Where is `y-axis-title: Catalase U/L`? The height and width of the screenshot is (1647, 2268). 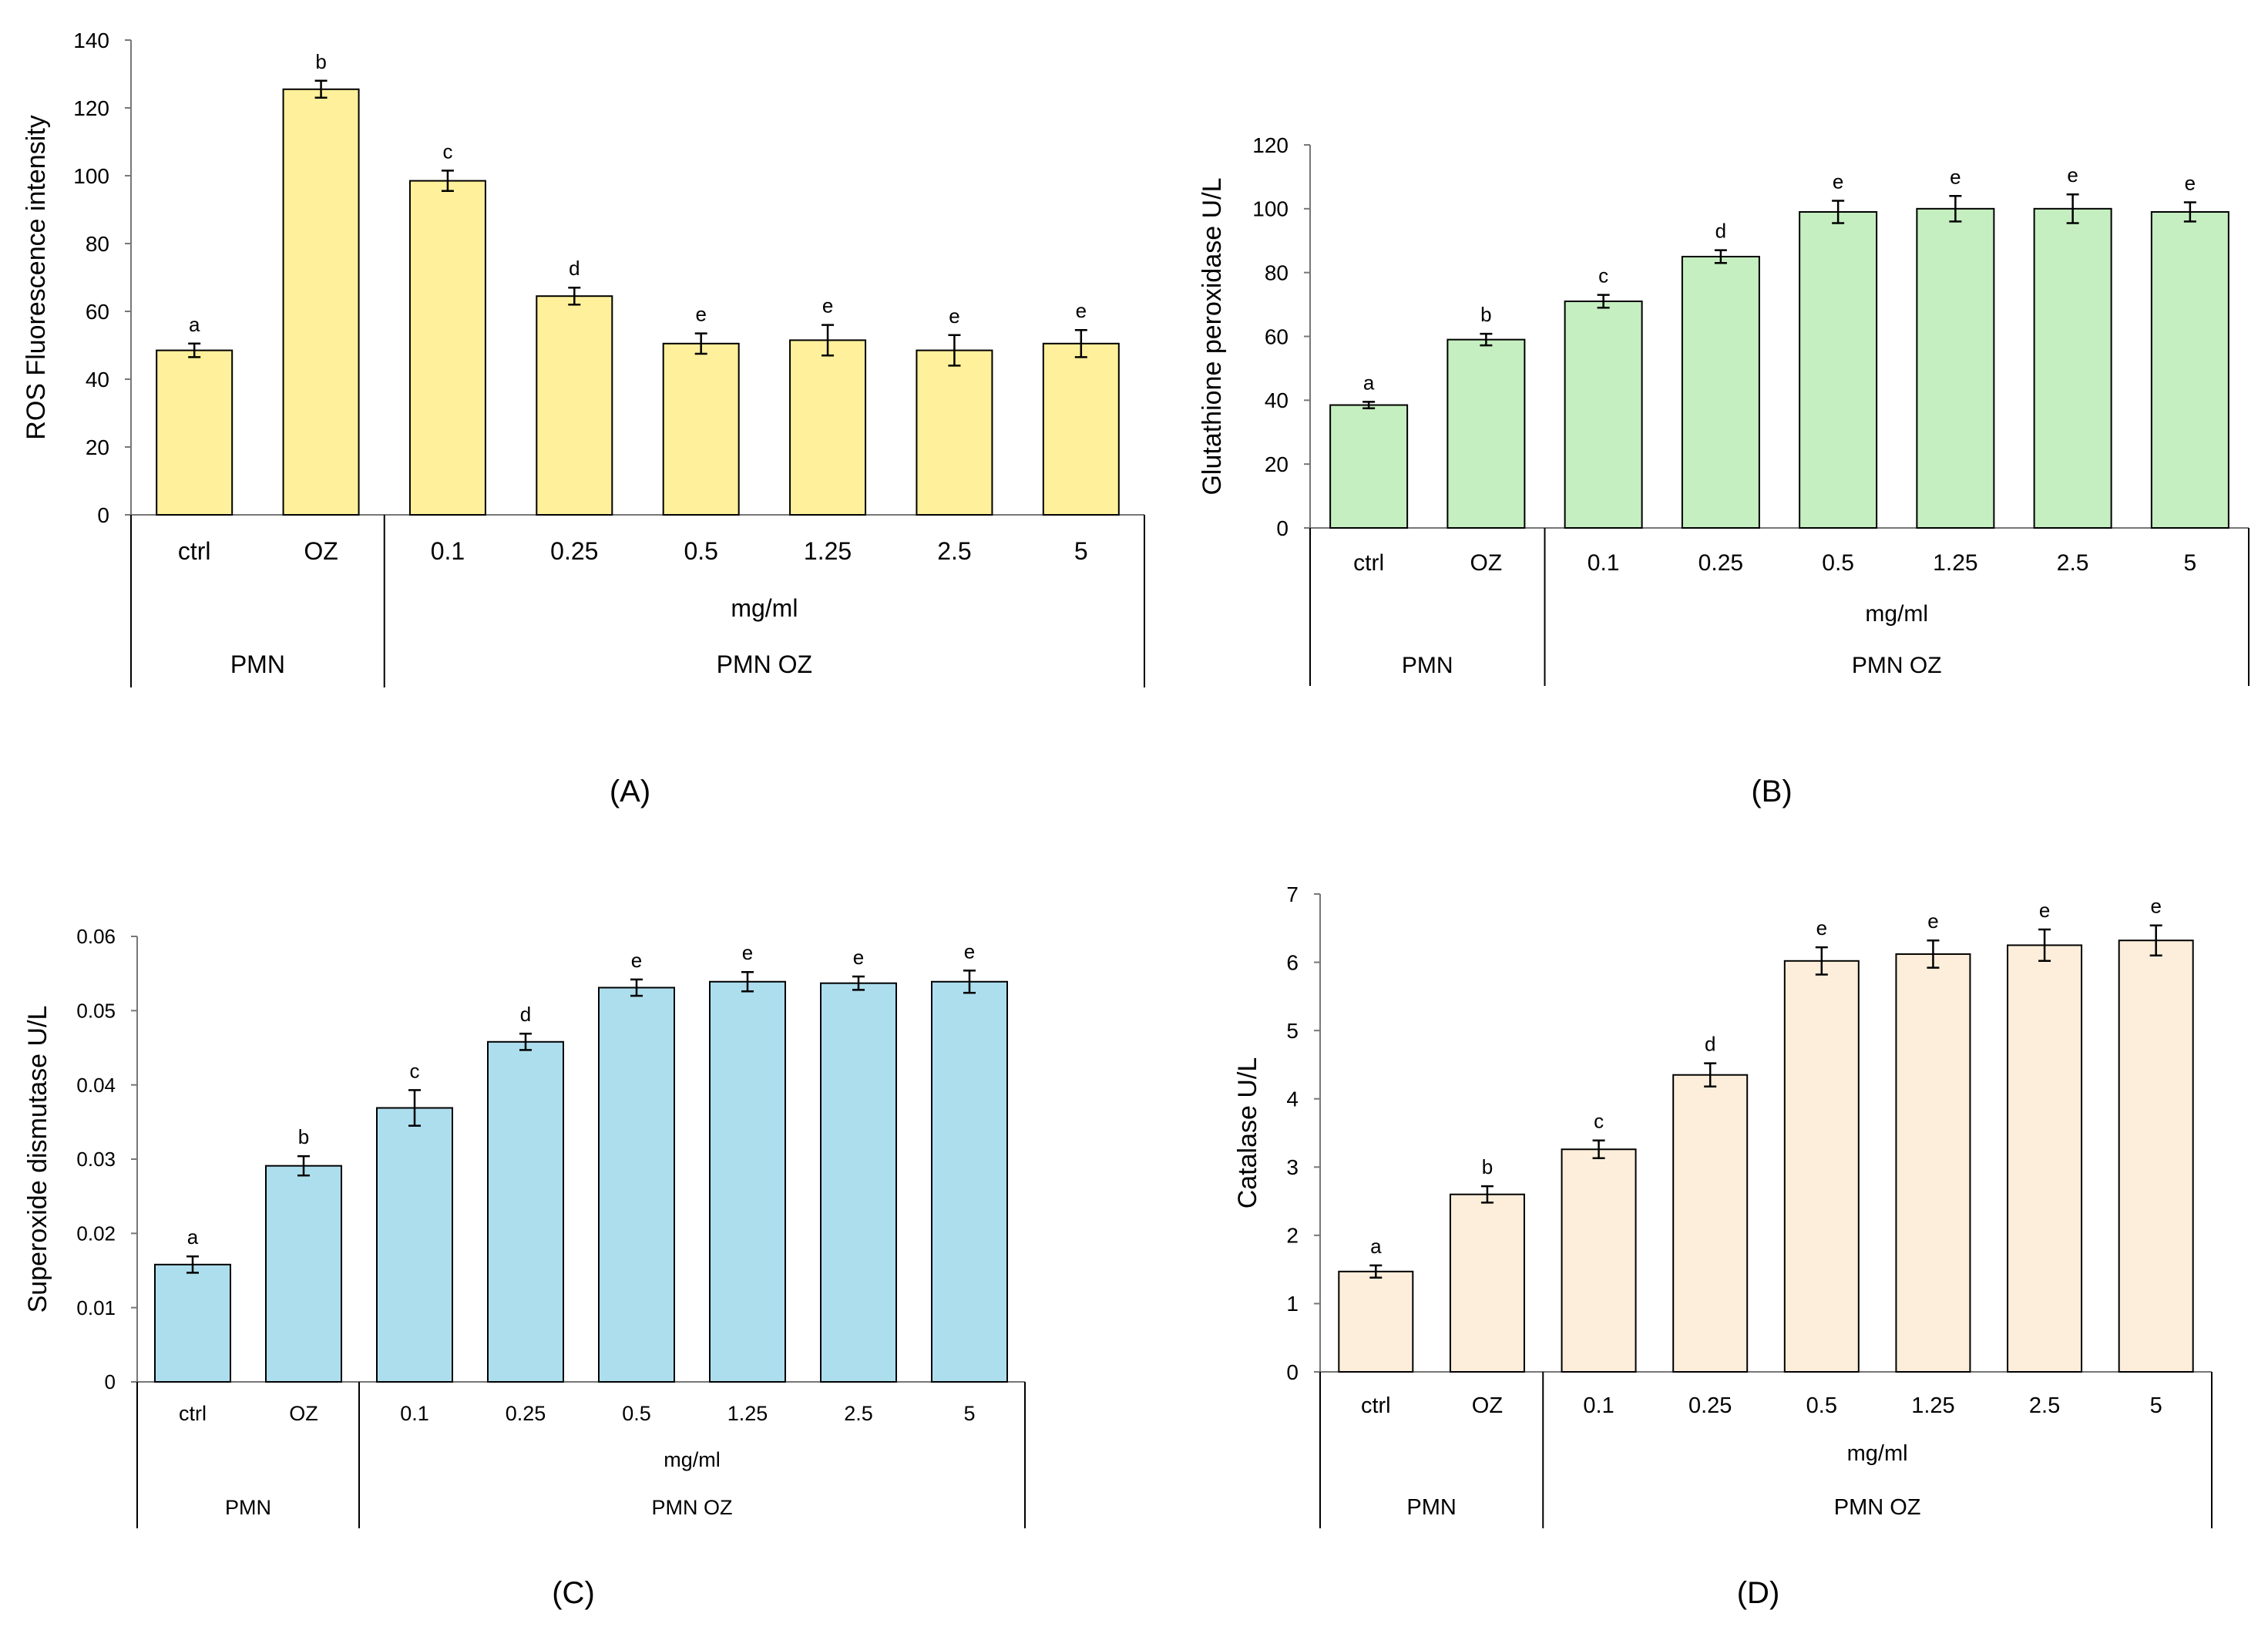
y-axis-title: Catalase U/L is located at coordinates (1247, 1133).